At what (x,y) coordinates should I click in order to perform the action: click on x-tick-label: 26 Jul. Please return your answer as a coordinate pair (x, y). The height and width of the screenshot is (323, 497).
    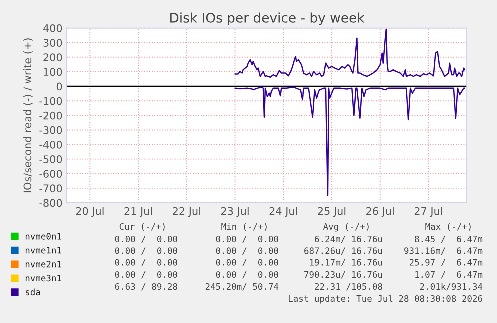
    Looking at the image, I should click on (380, 212).